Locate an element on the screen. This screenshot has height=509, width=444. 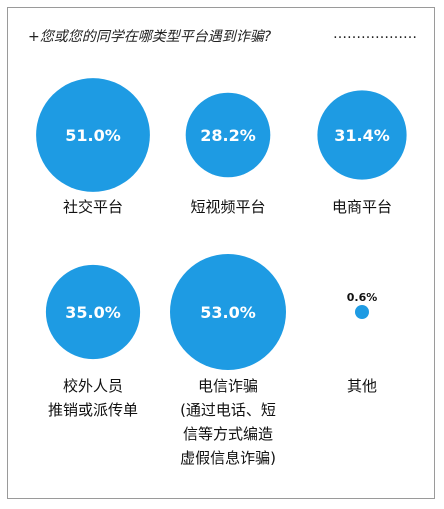
bubble-value-label: 31.4% is located at coordinates (362, 135).